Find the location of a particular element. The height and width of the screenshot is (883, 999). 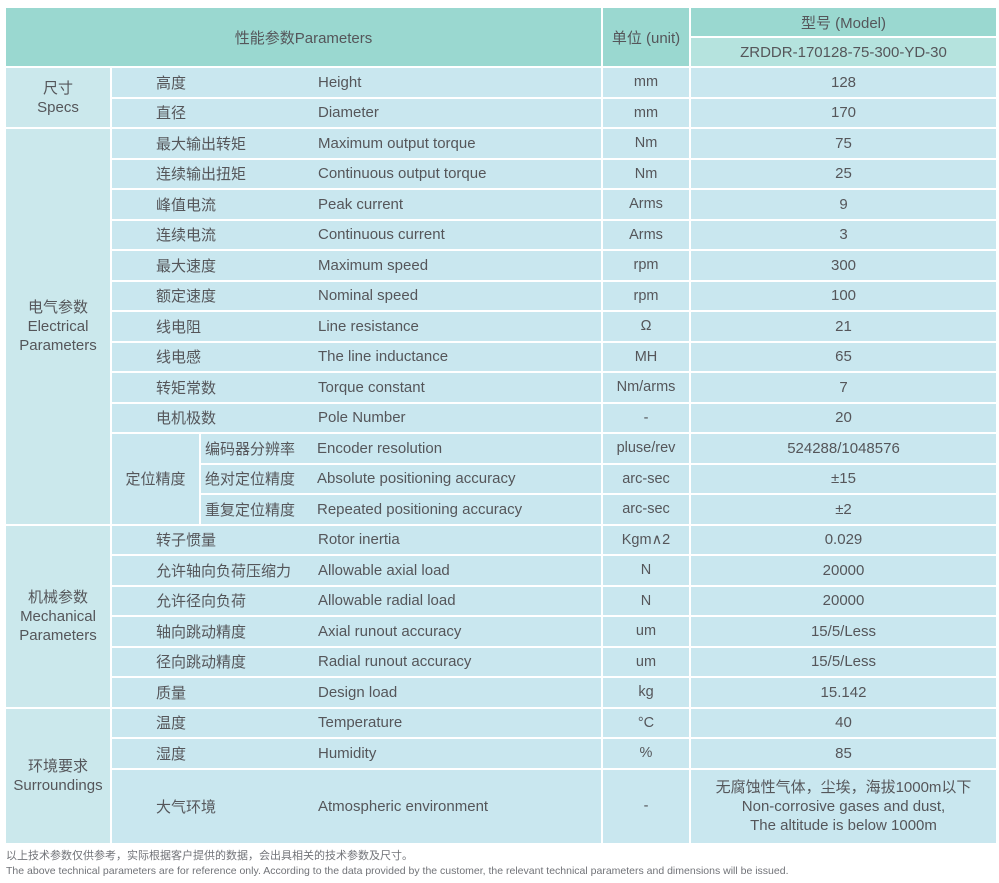

param-cell: 线电感 The line inductance is located at coordinates (356, 356).